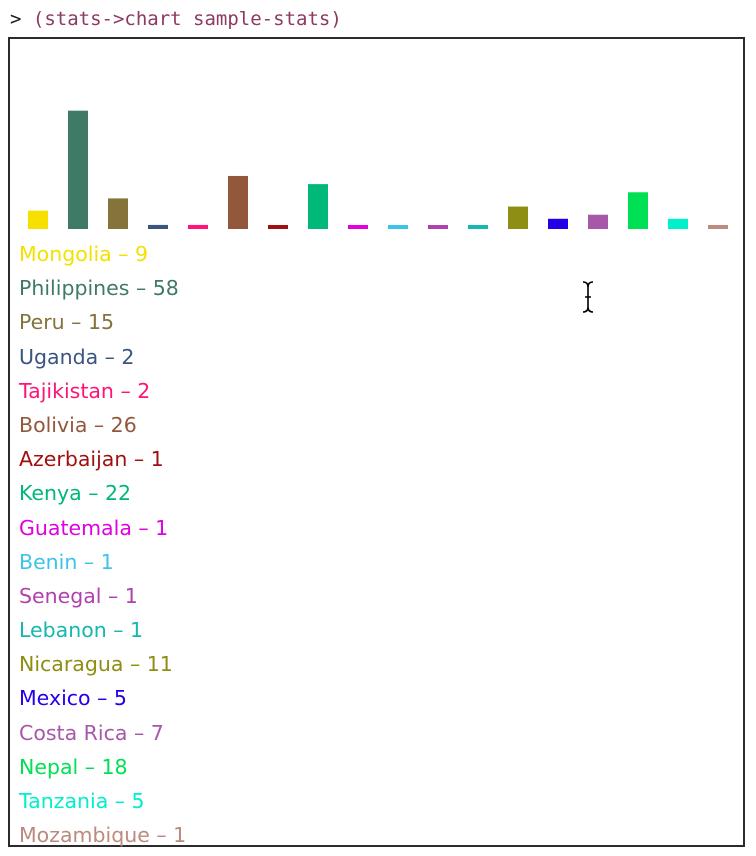  What do you see at coordinates (238, 202) in the screenshot?
I see `bar-bolivia` at bounding box center [238, 202].